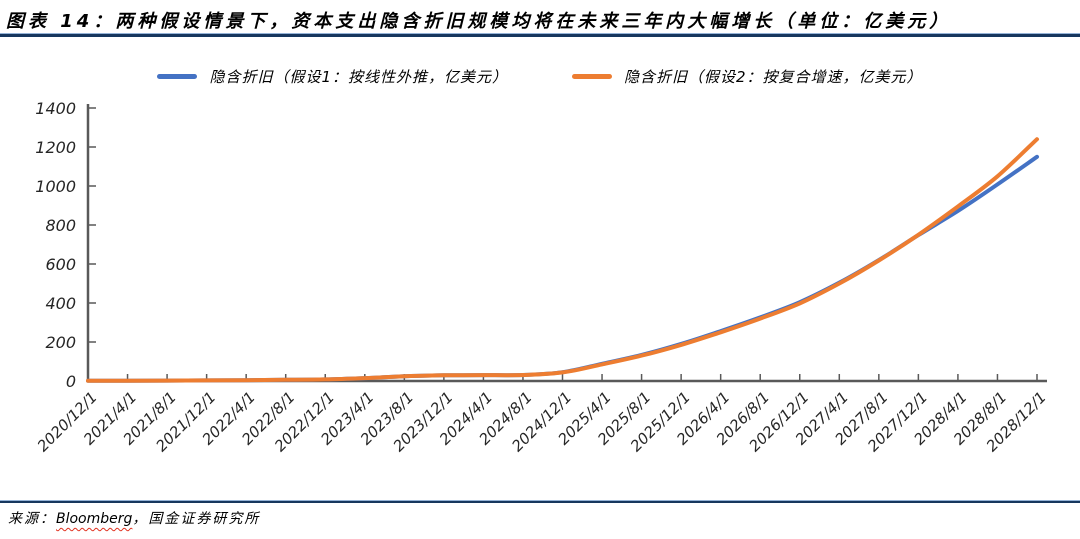 This screenshot has height=539, width=1080. What do you see at coordinates (32, 519) in the screenshot?
I see `source-prefix: 来源：` at bounding box center [32, 519].